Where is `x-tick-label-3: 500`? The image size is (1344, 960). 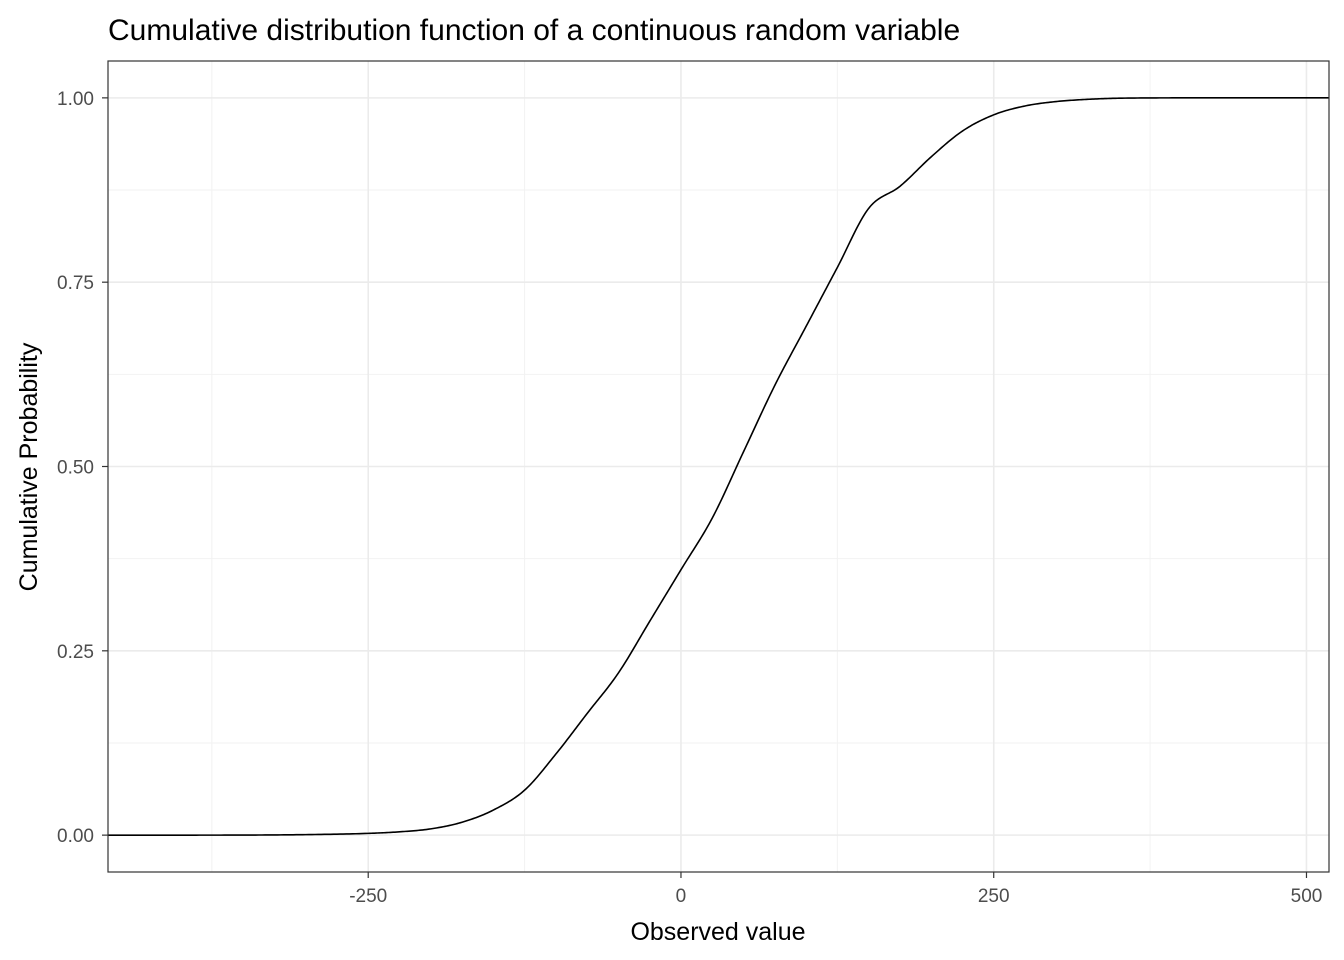
x-tick-label-3: 500 is located at coordinates (1307, 896).